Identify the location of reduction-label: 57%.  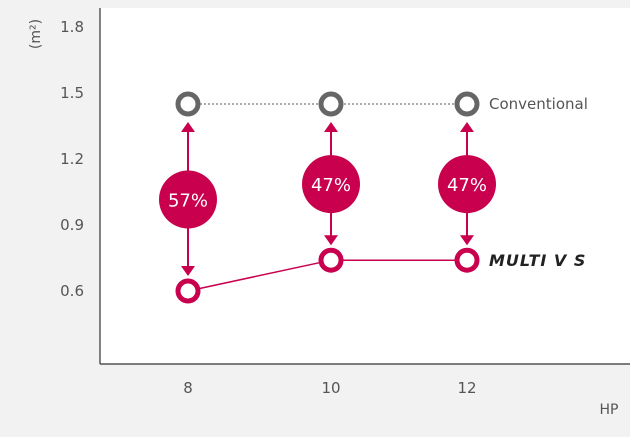
(188, 201).